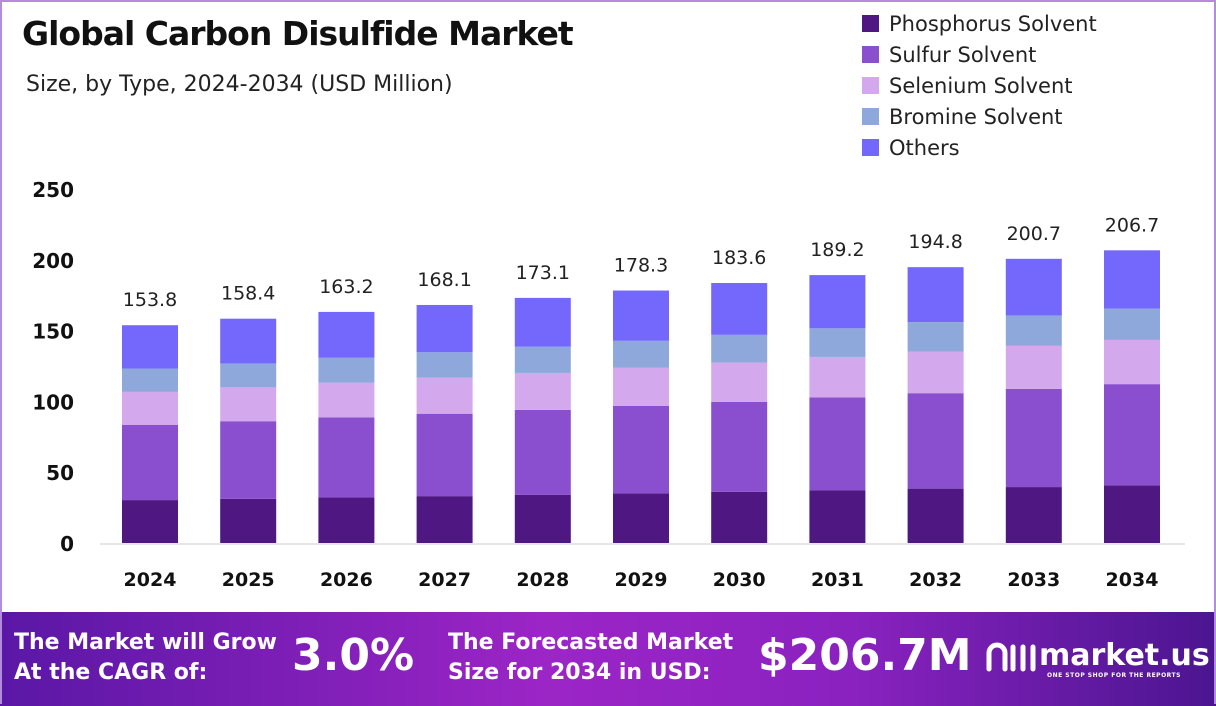 This screenshot has width=1216, height=706. I want to click on y-tick-label: 100, so click(53, 402).